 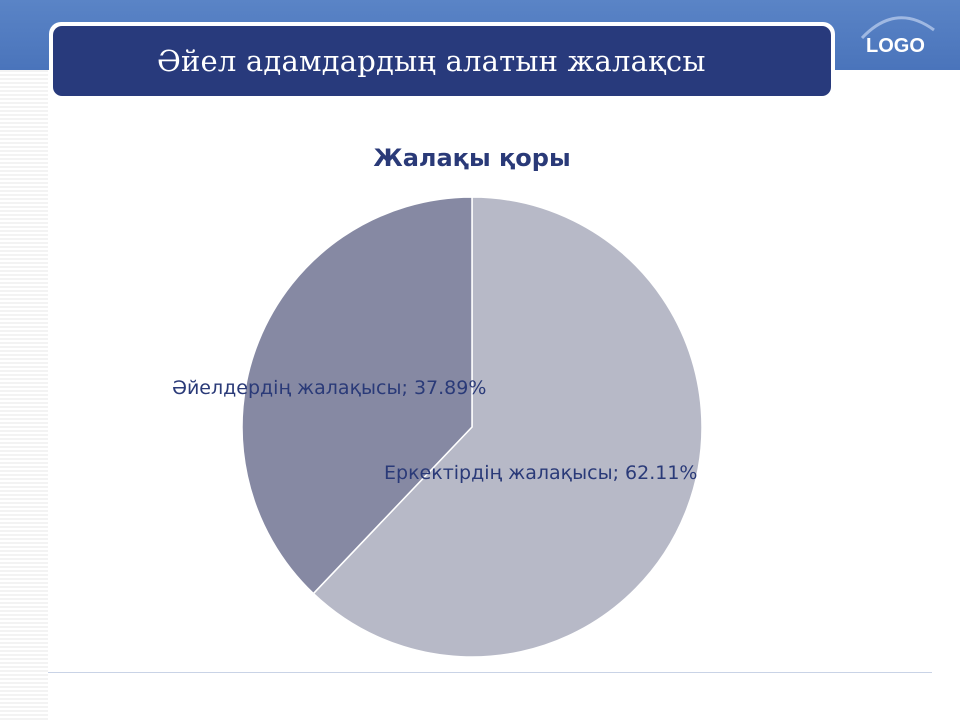 I want to click on chart-title: Жалақы қоры, so click(x=472, y=158).